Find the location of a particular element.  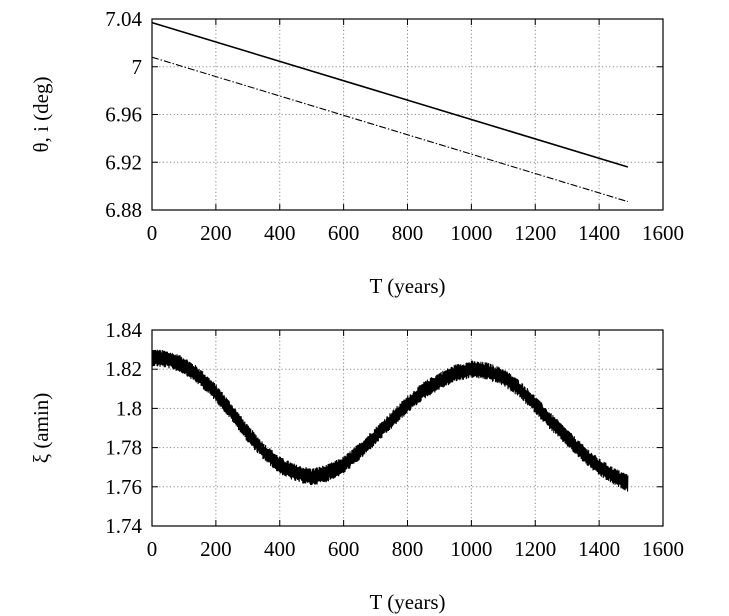

y-tick-label: 6.88 is located at coordinates (123, 210).